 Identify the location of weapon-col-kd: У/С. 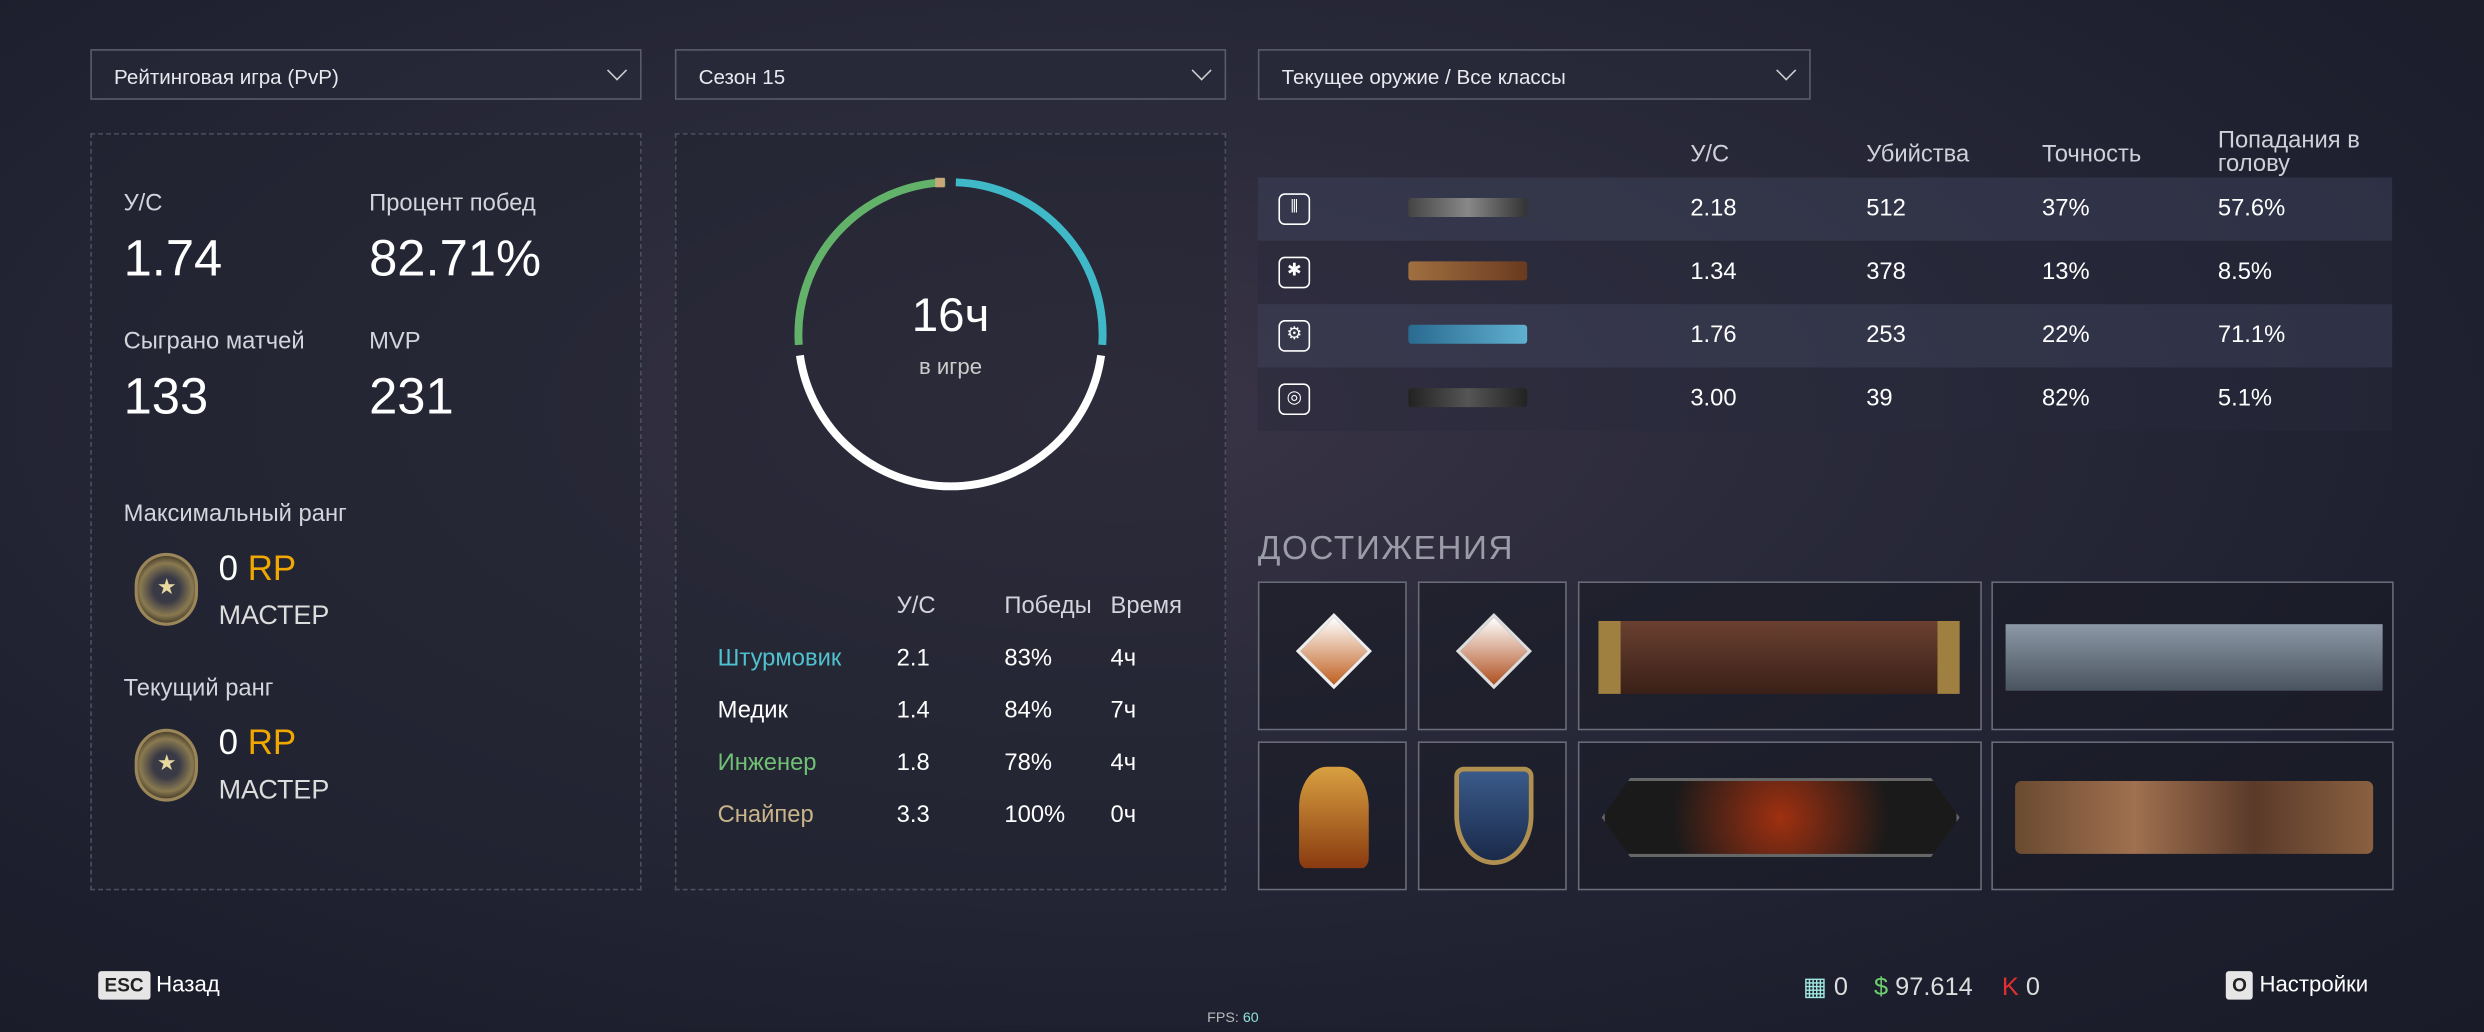
(1710, 154).